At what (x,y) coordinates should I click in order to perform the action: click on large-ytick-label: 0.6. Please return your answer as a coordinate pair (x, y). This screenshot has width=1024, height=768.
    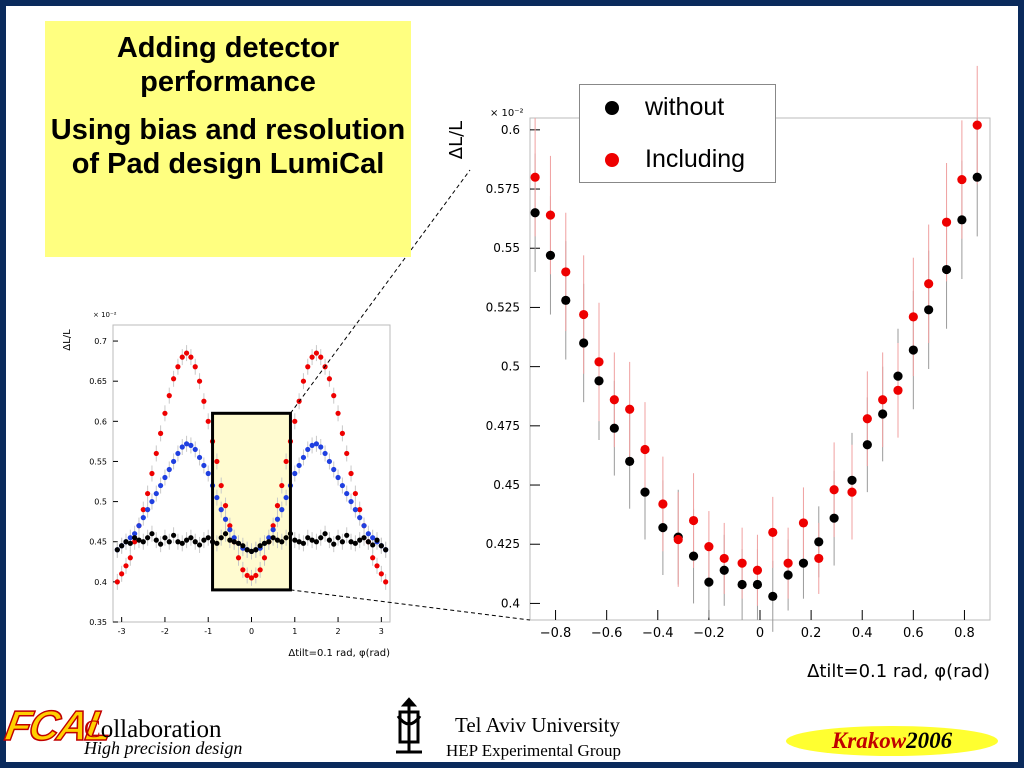
    Looking at the image, I should click on (510, 130).